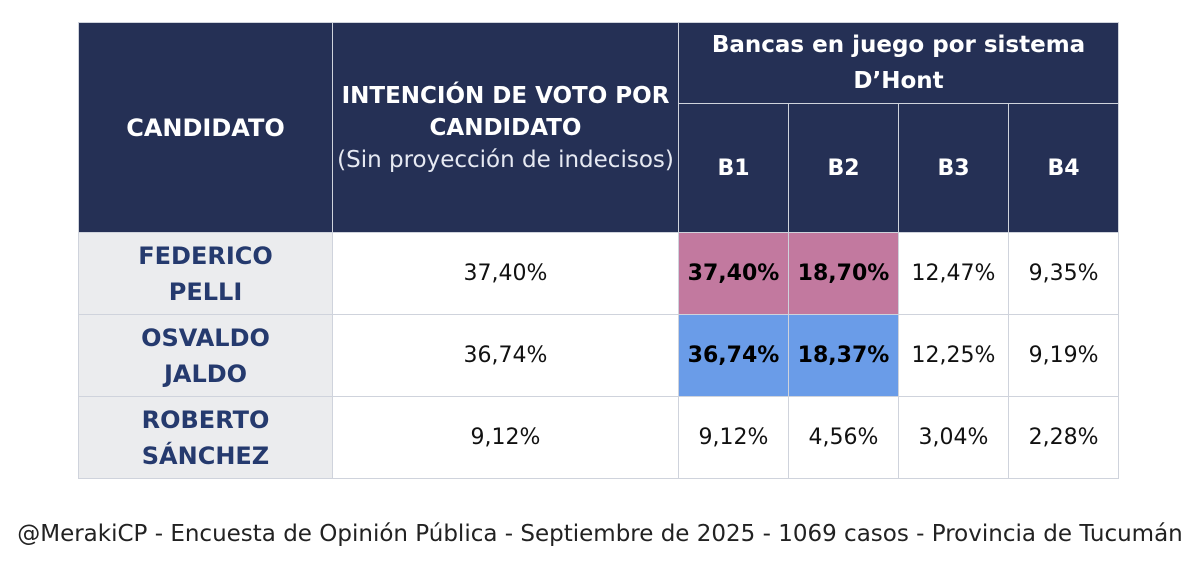 The image size is (1200, 575). I want to click on seat-header-b1: B1, so click(733, 168).